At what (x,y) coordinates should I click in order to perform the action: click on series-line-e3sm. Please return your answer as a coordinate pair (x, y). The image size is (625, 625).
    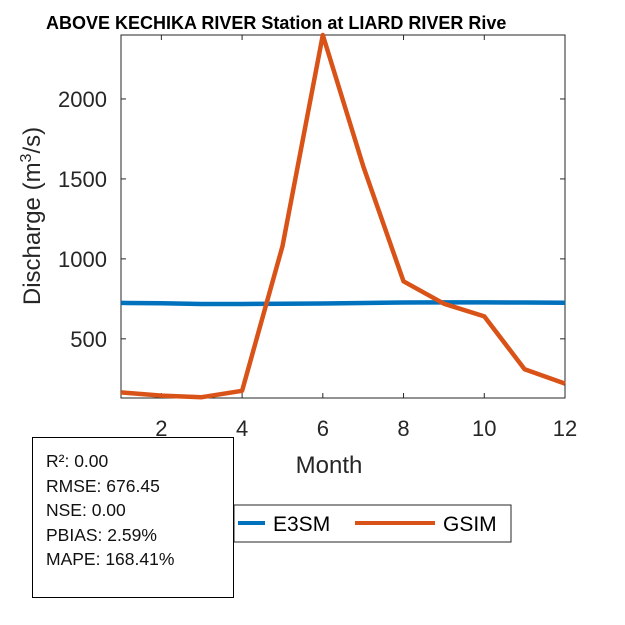
    Looking at the image, I should click on (343, 303).